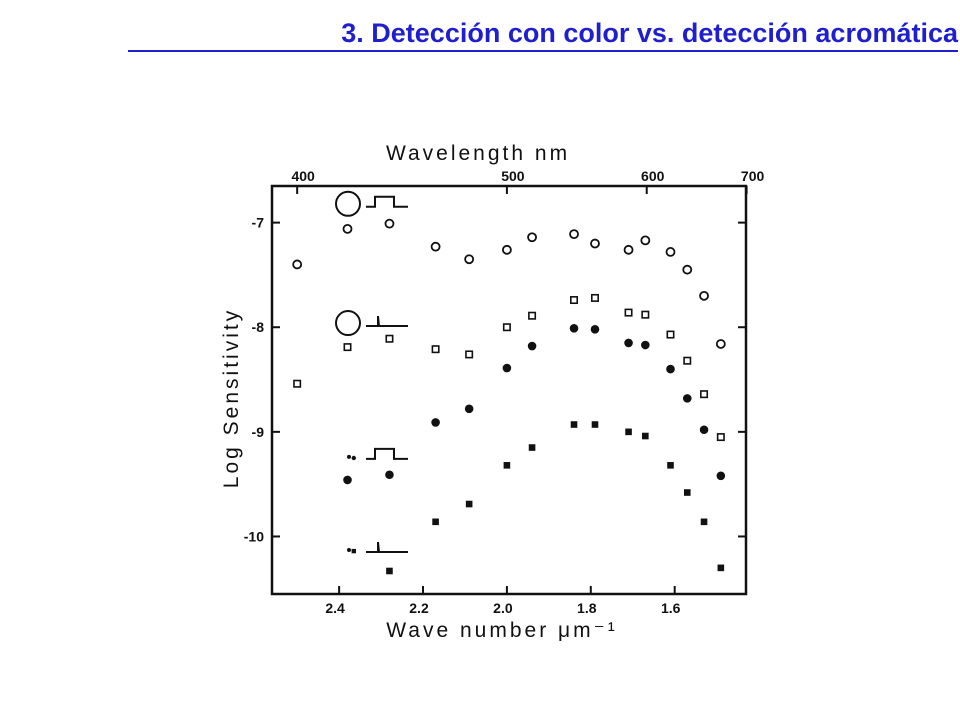  I want to click on stimulus-icons, so click(371, 372).